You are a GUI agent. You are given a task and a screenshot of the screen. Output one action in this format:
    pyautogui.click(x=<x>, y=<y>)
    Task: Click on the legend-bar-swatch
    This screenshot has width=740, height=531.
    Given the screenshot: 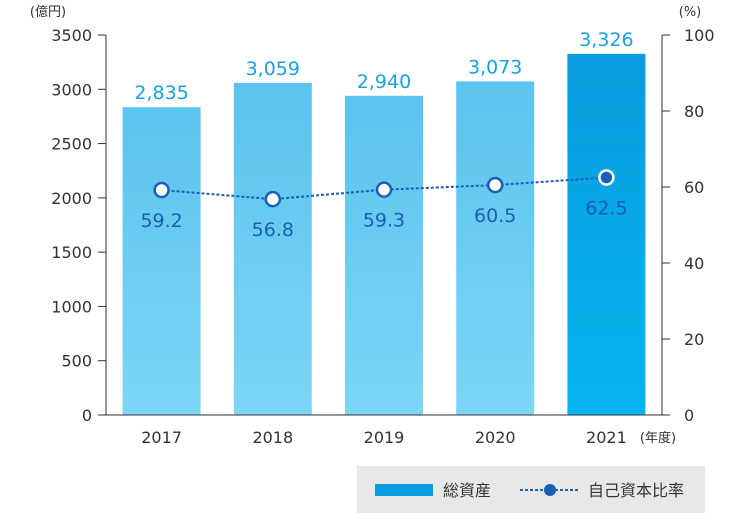 What is the action you would take?
    pyautogui.click(x=404, y=490)
    